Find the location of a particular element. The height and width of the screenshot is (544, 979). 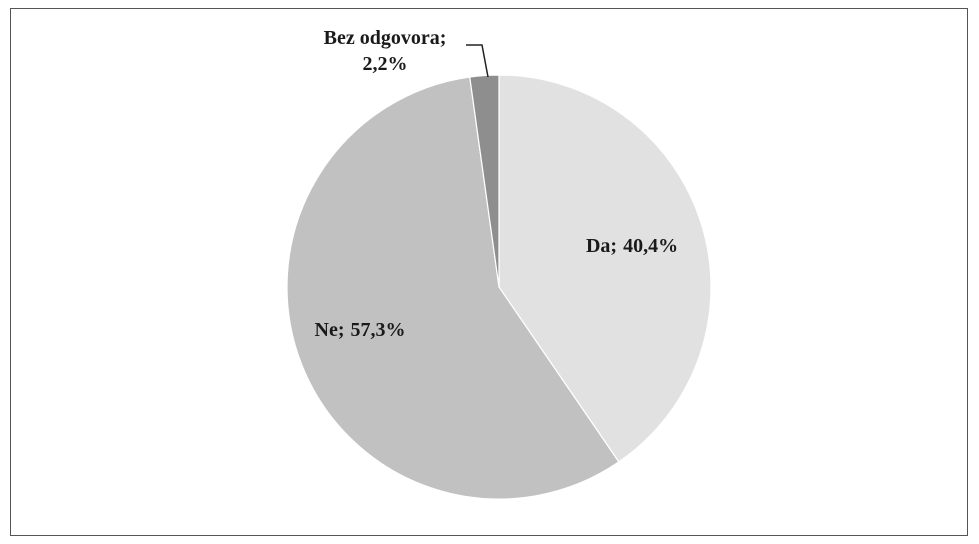

label-category: Ne is located at coordinates (326, 330).